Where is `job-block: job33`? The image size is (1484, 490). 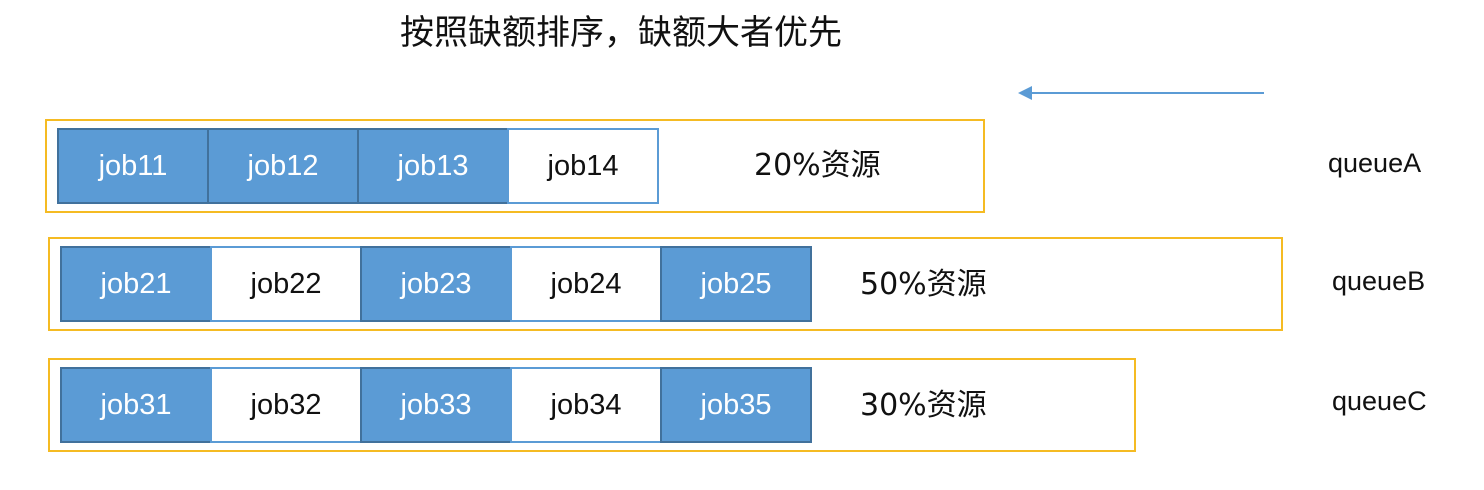 job-block: job33 is located at coordinates (436, 405).